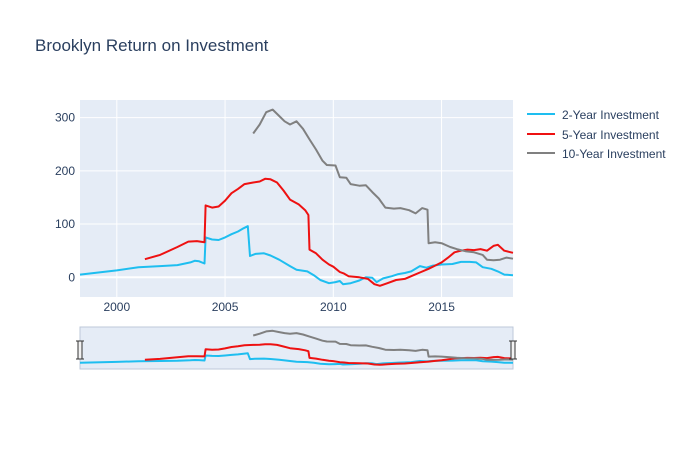 The height and width of the screenshot is (450, 700). I want to click on legend-item-2-year: 2-Year Investment, so click(593, 115).